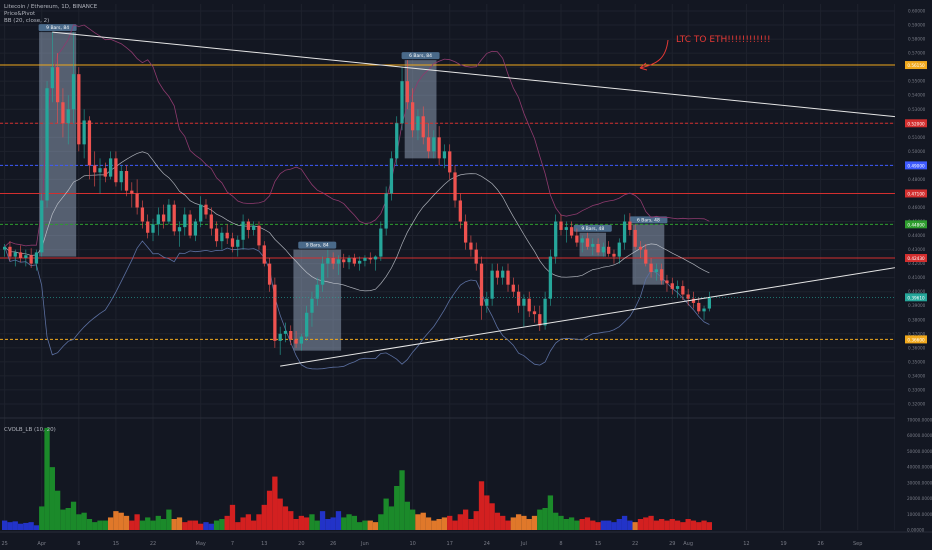 The height and width of the screenshot is (550, 932). What do you see at coordinates (917, 305) in the screenshot?
I see `price-tick-label: 0.39000` at bounding box center [917, 305].